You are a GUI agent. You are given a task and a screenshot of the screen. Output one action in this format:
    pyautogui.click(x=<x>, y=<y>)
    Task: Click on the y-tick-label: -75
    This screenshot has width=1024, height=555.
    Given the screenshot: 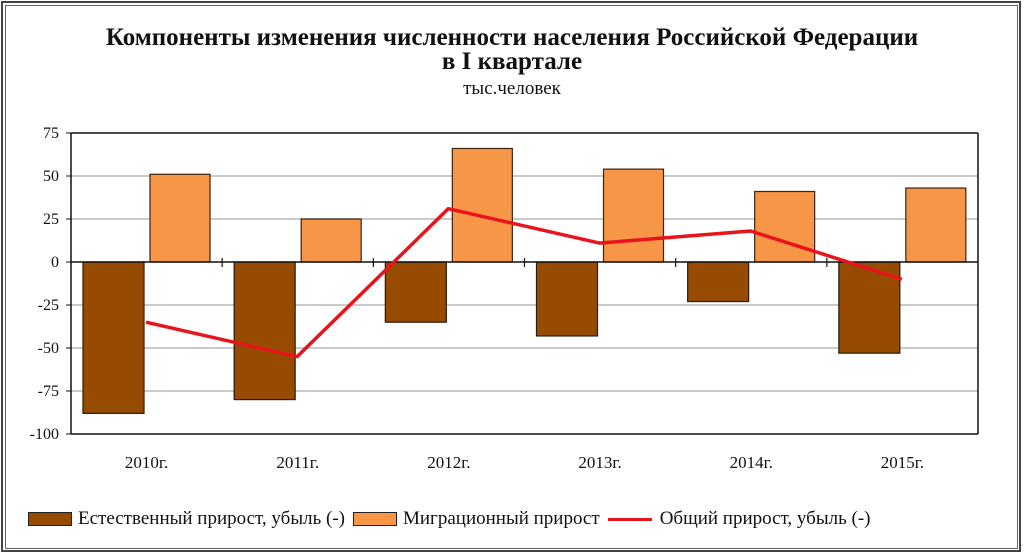 What is the action you would take?
    pyautogui.click(x=48, y=391)
    